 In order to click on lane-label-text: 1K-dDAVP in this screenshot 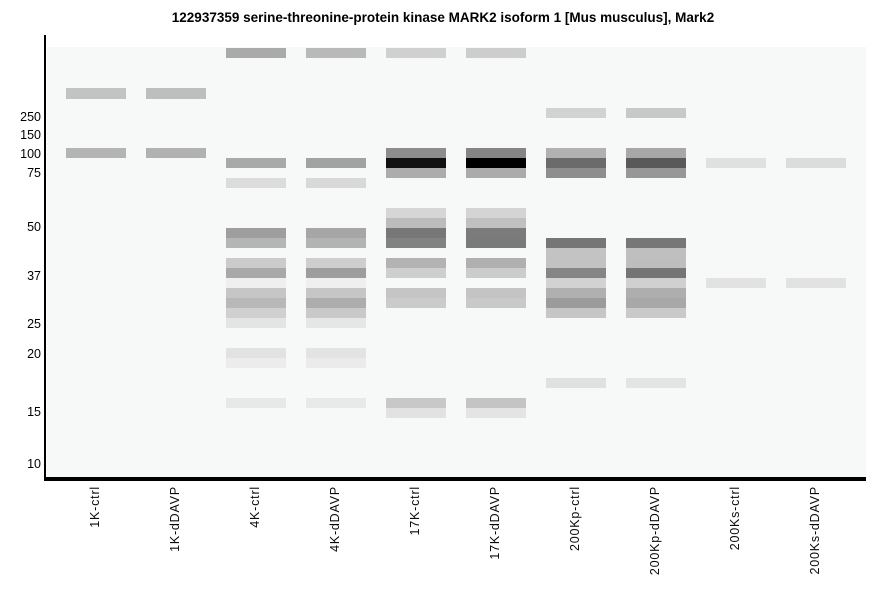, I will do `click(175, 519)`.